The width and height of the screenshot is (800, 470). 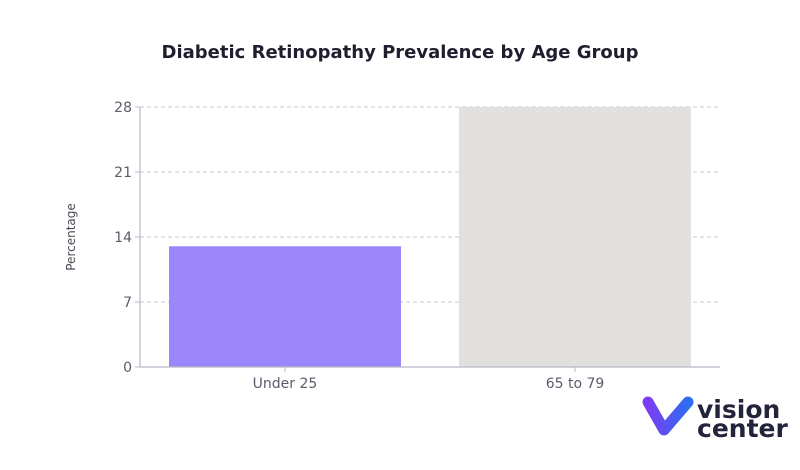 I want to click on vision-center-logo: vision center, so click(x=715, y=419).